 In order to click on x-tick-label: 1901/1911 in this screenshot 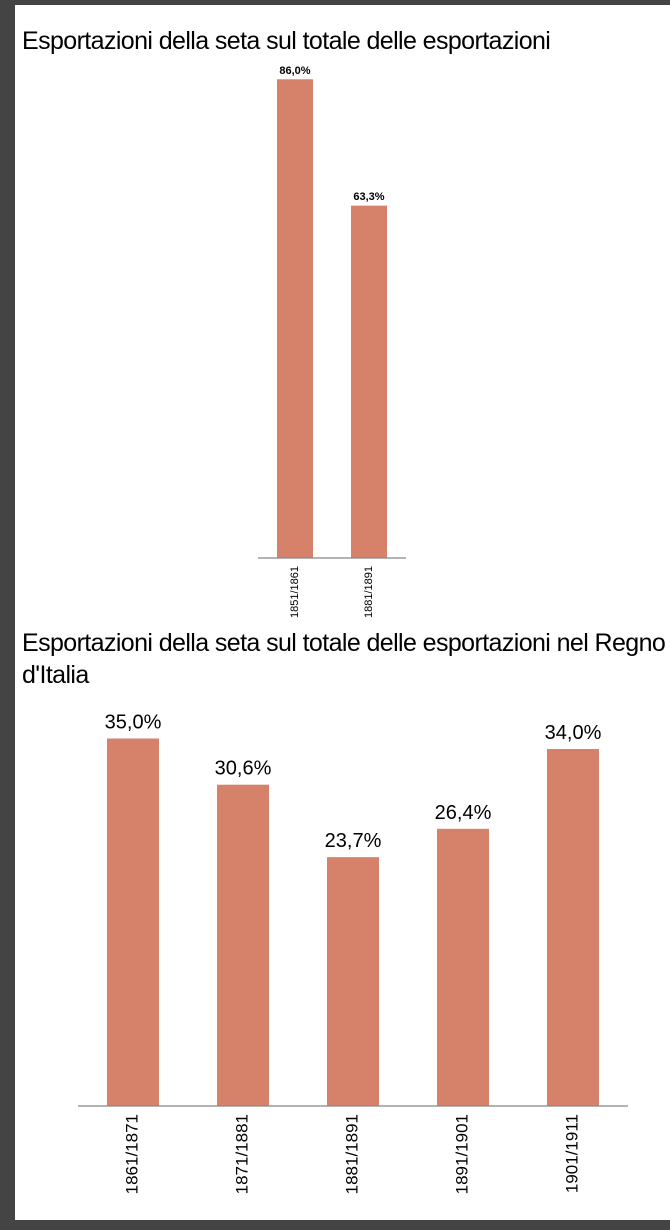, I will do `click(571, 1153)`.